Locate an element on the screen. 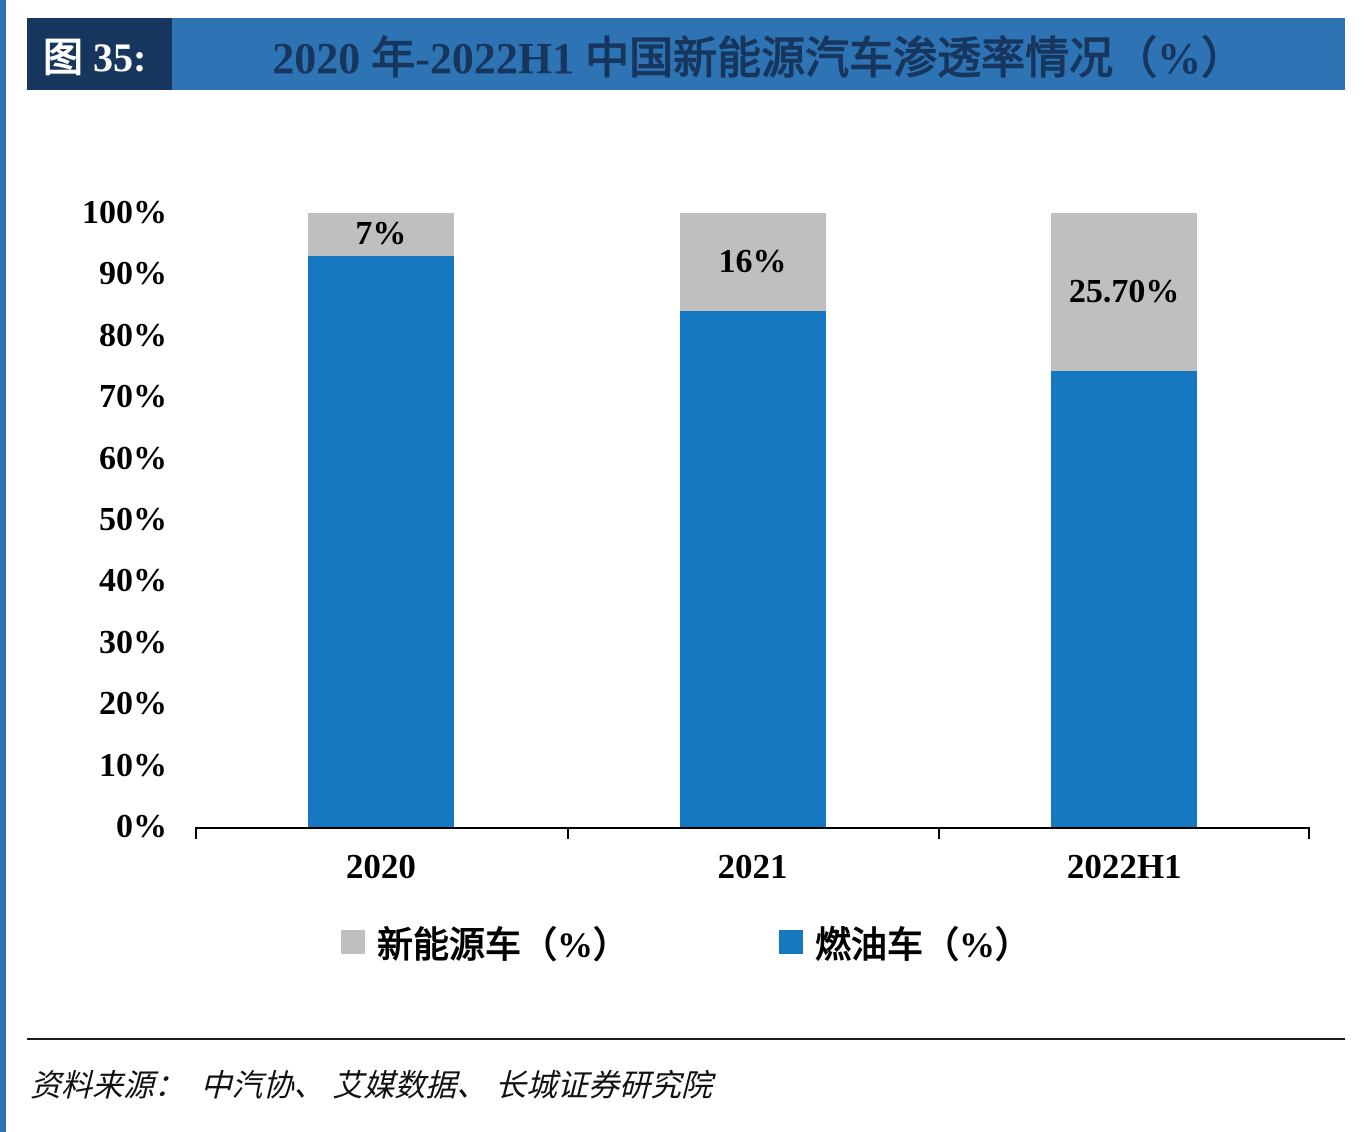 The width and height of the screenshot is (1372, 1132). legend-label-fuel: 燃油车（%） is located at coordinates (923, 945).